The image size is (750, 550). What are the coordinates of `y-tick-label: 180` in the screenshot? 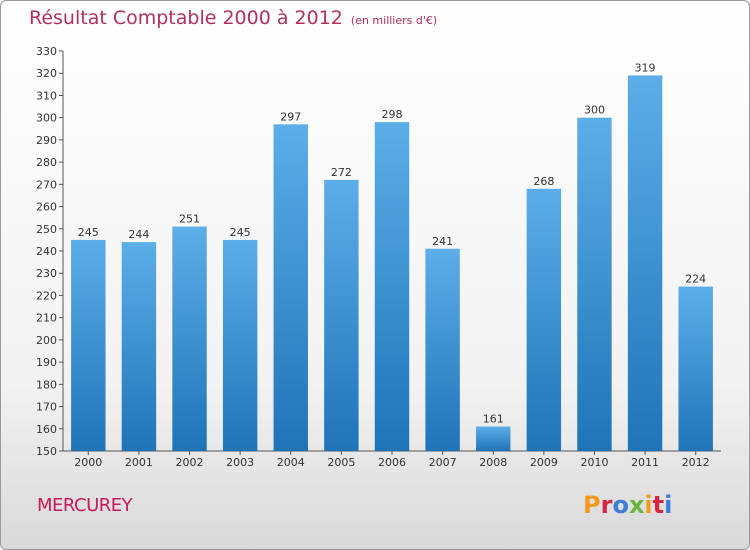 It's located at (46, 384).